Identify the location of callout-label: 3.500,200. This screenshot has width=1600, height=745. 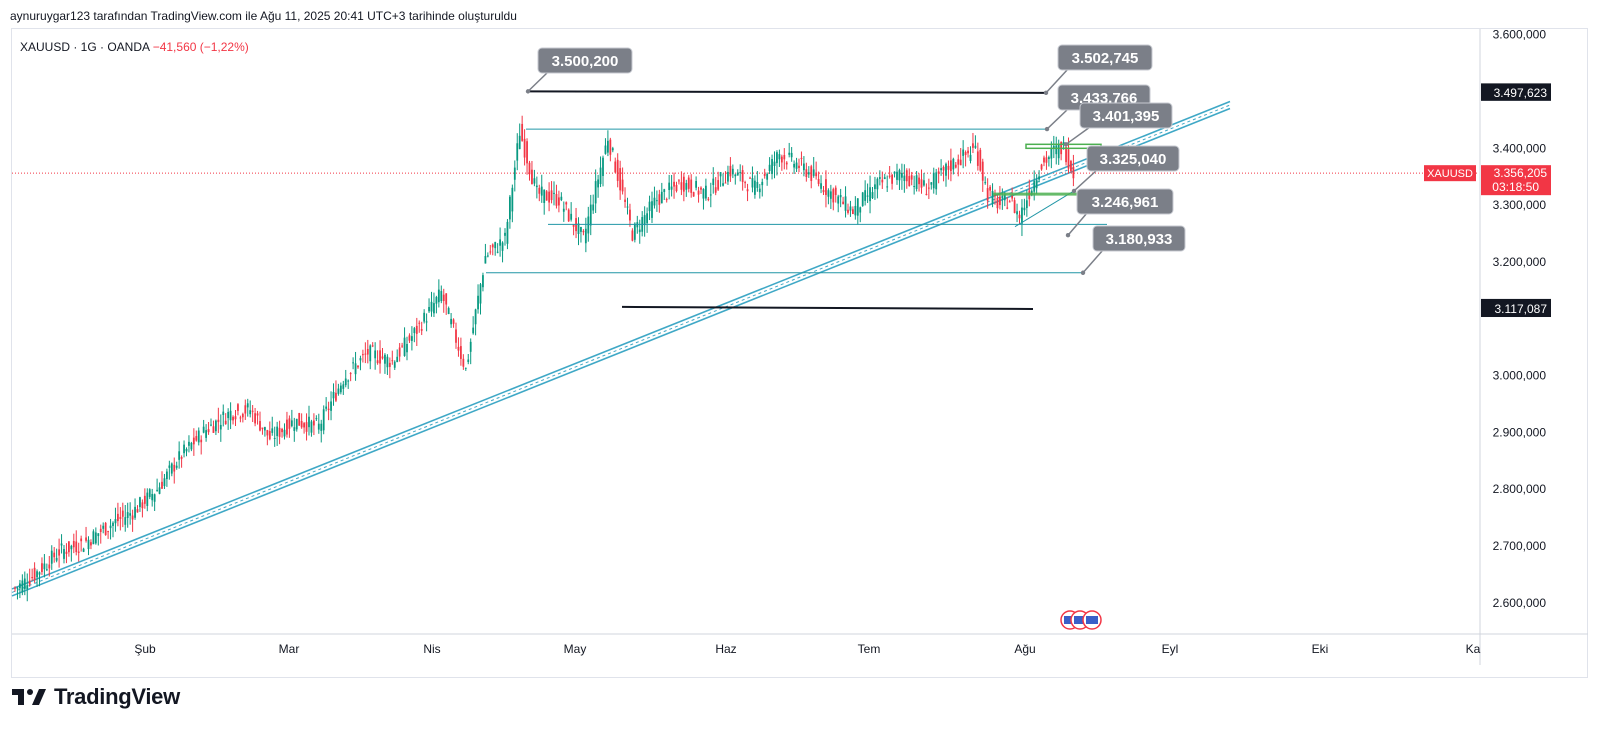
(585, 61).